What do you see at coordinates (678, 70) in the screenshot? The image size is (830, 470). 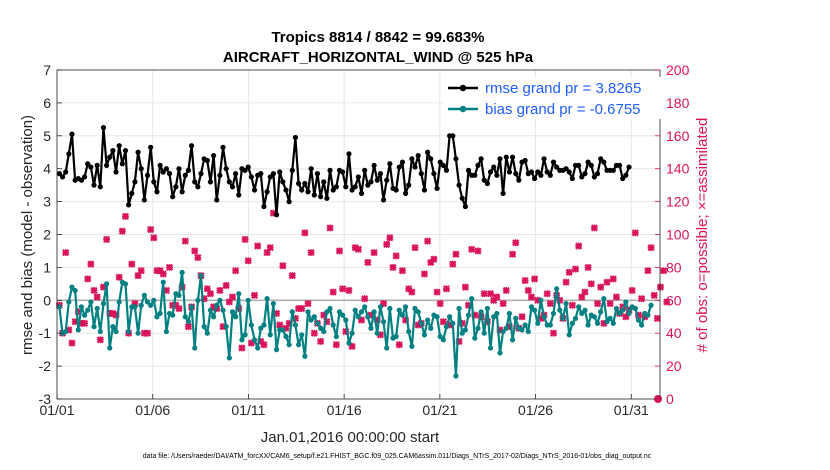 I see `y2-tick-label: 200` at bounding box center [678, 70].